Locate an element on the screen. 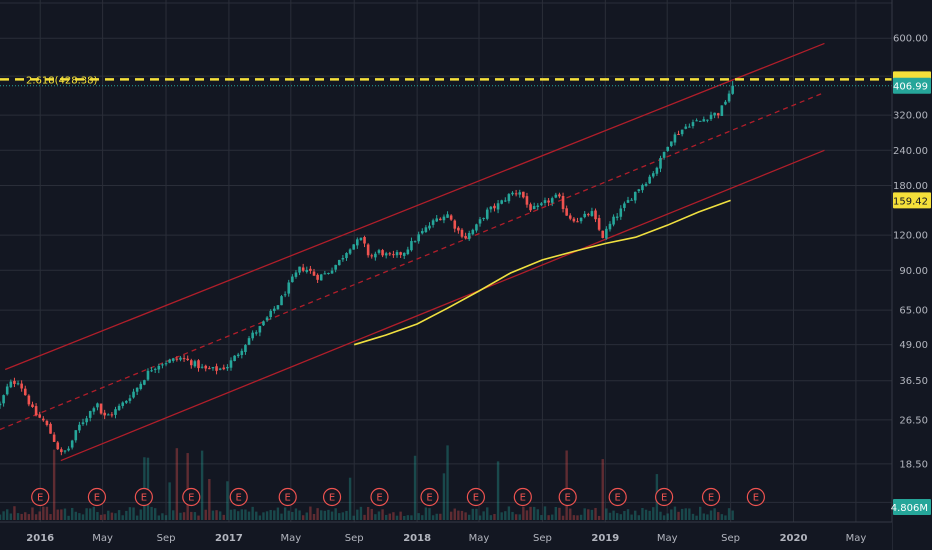 Image resolution: width=932 pixels, height=550 pixels. price-tick-label: 240.00 is located at coordinates (910, 151).